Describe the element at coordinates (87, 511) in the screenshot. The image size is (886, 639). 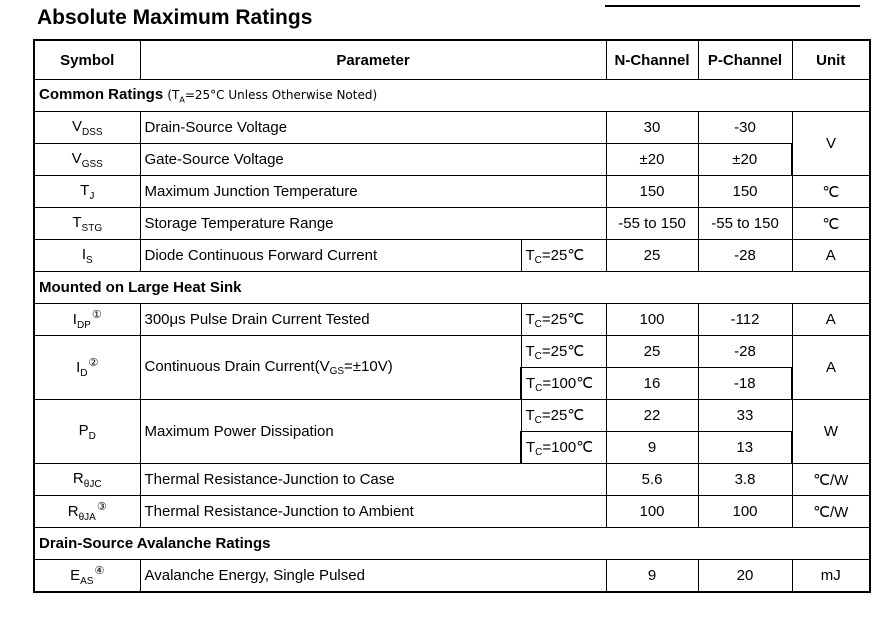
I see `symbol-cell: RθJA③` at that location.